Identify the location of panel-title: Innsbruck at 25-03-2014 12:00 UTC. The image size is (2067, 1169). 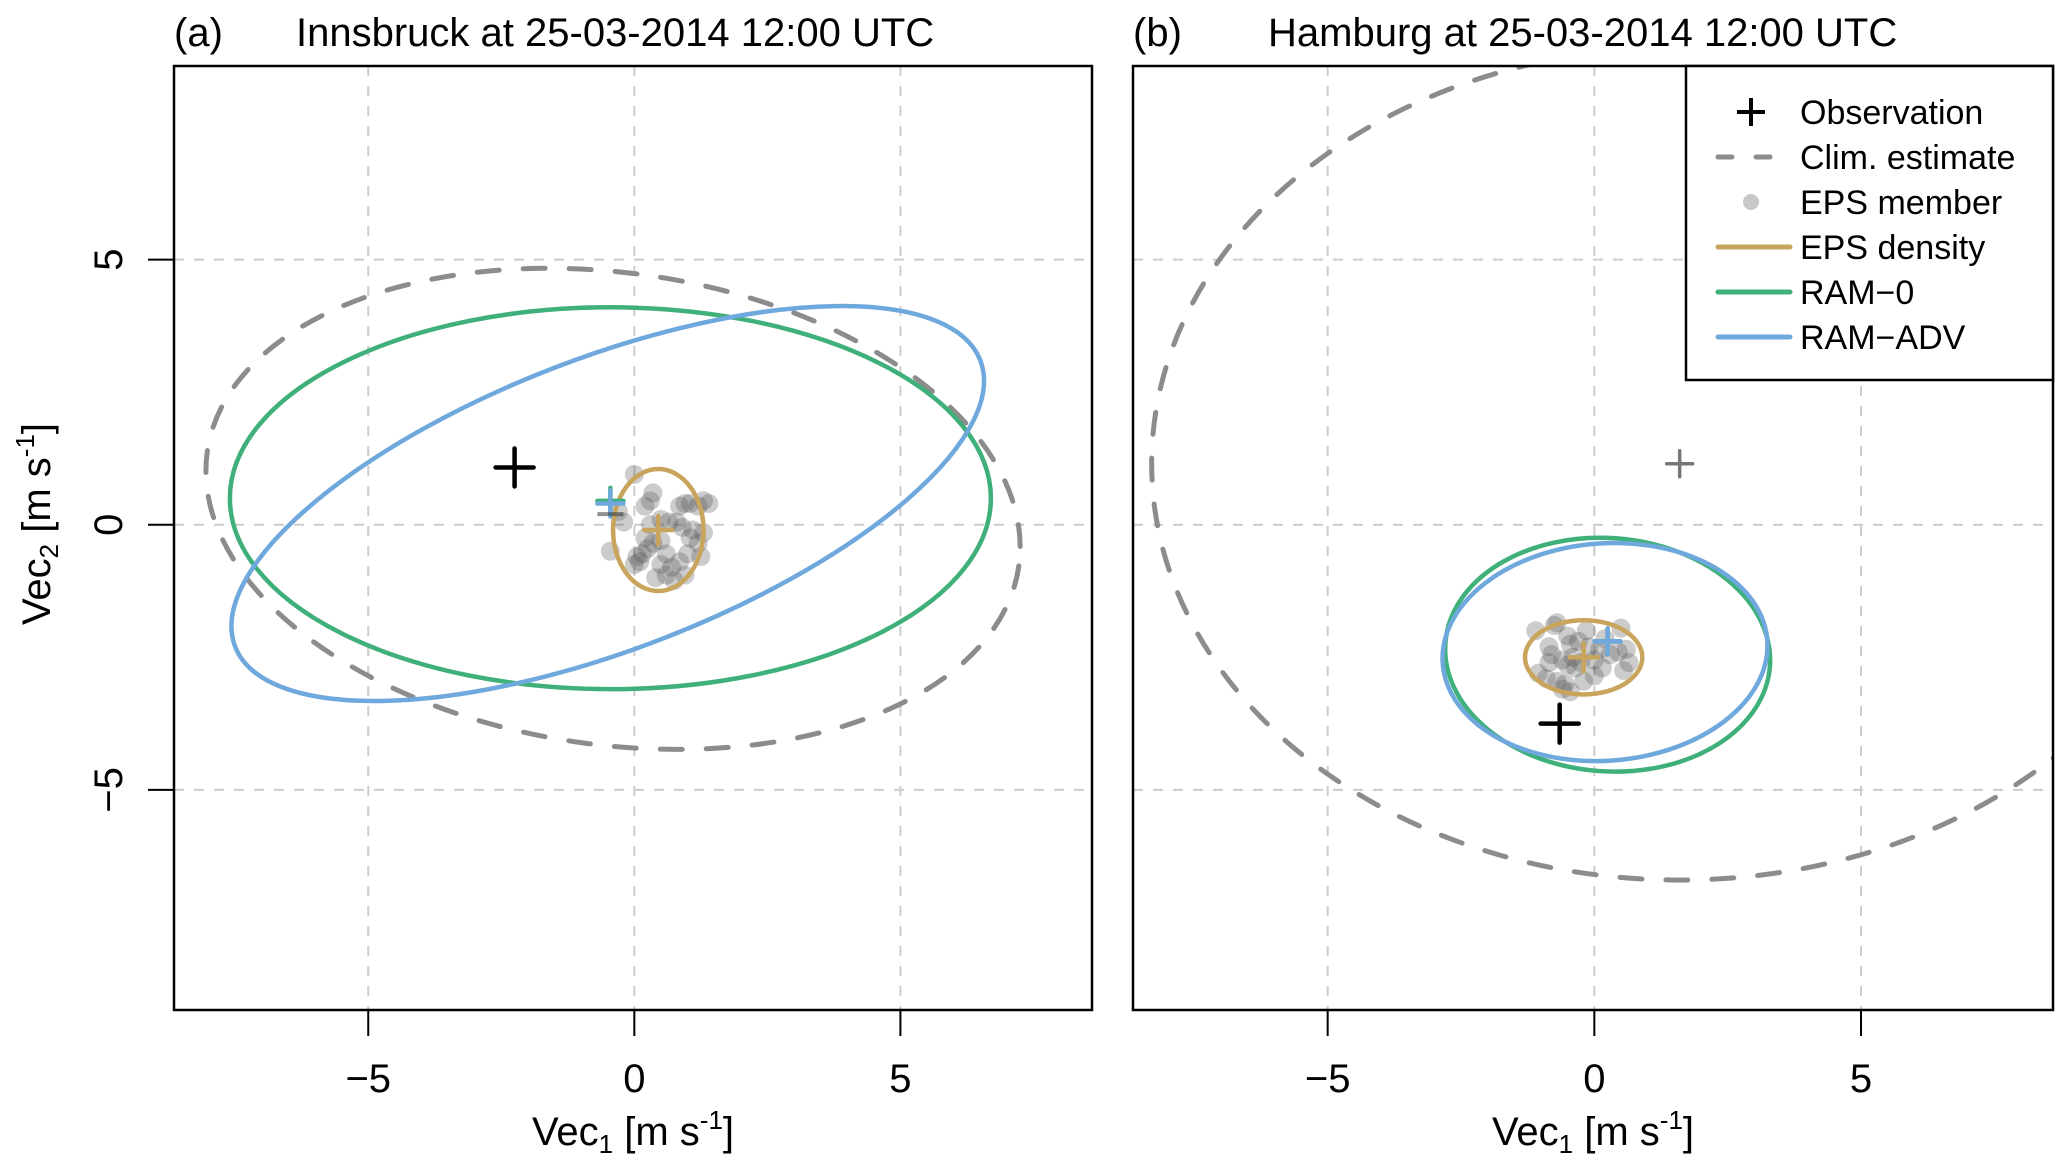
(615, 33).